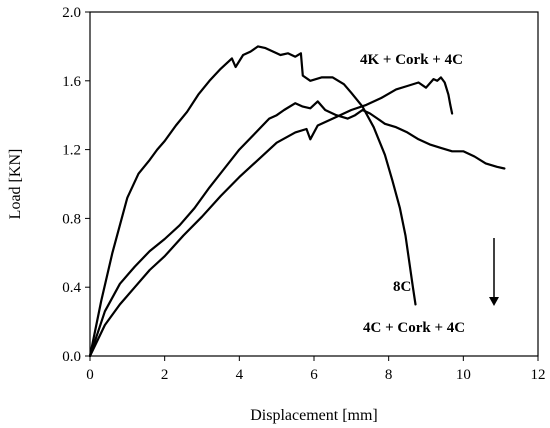  What do you see at coordinates (402, 287) in the screenshot?
I see `annotation-8c: 8C` at bounding box center [402, 287].